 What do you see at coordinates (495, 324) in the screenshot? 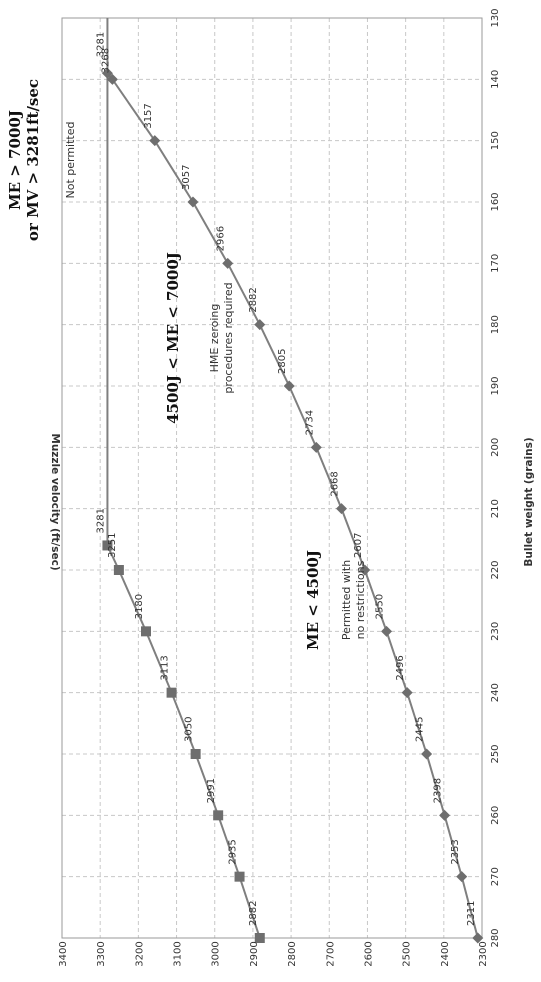
I see `tick-label-weight: 180` at bounding box center [495, 324].